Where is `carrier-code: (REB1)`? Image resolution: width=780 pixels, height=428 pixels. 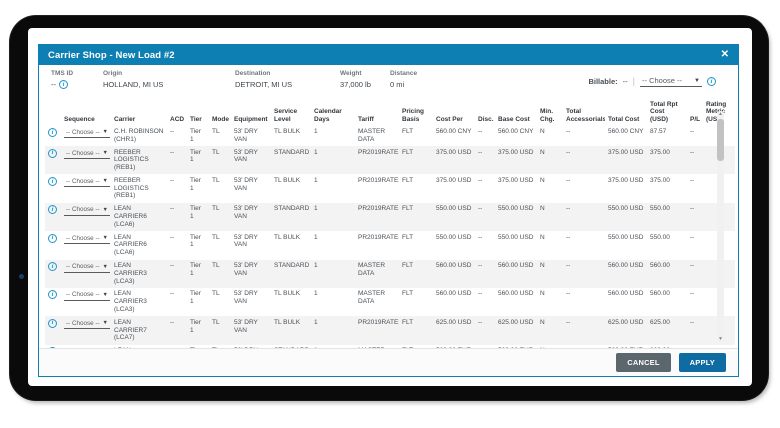
carrier-code: (REB1) is located at coordinates (125, 168).